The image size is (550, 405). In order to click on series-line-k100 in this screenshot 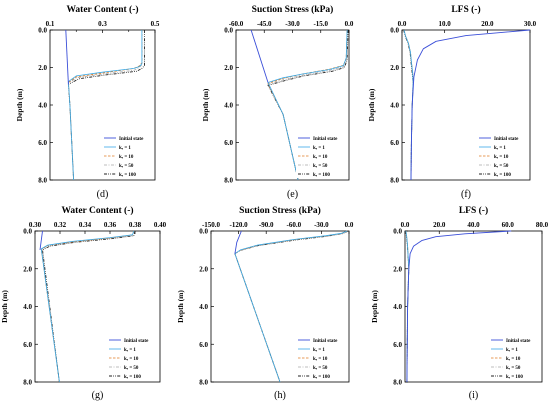, I will do `click(89, 306)`.